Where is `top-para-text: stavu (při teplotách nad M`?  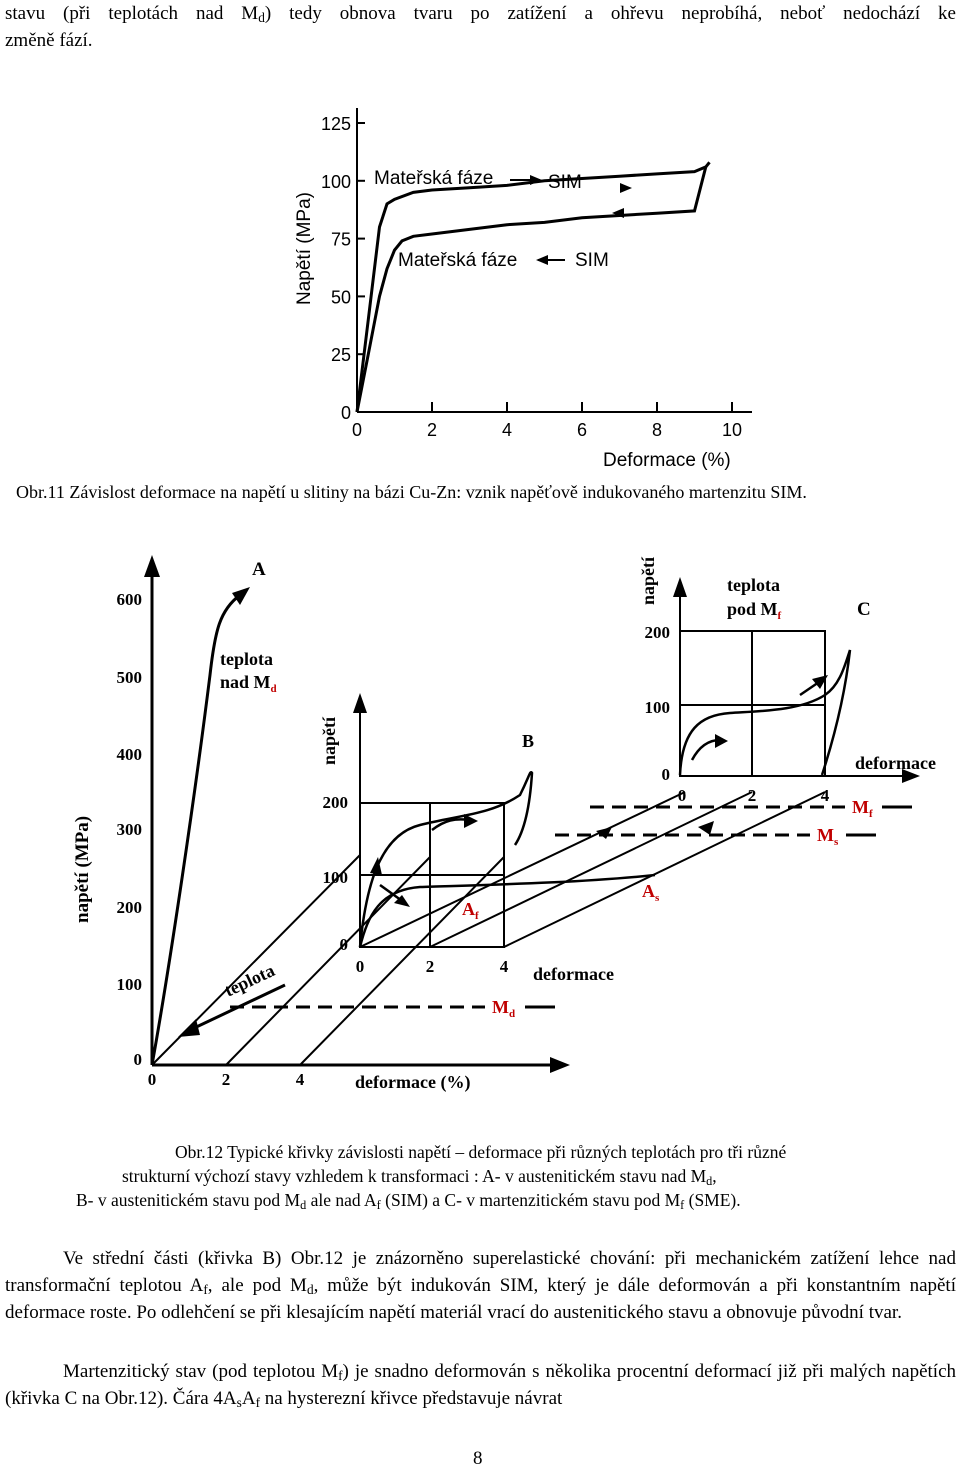 top-para-text: stavu (při teplotách nad M is located at coordinates (132, 13).